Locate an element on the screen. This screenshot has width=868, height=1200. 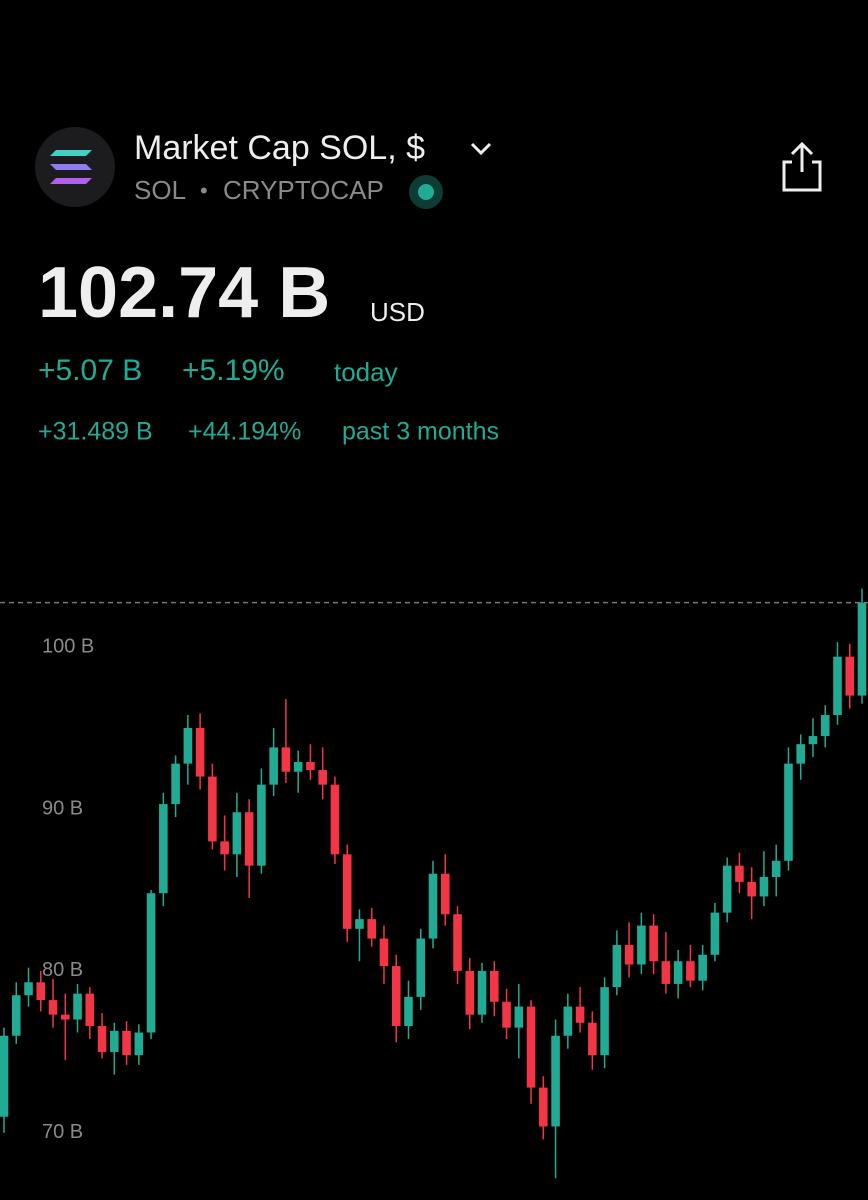
change-today-pct: +5.19% is located at coordinates (233, 370).